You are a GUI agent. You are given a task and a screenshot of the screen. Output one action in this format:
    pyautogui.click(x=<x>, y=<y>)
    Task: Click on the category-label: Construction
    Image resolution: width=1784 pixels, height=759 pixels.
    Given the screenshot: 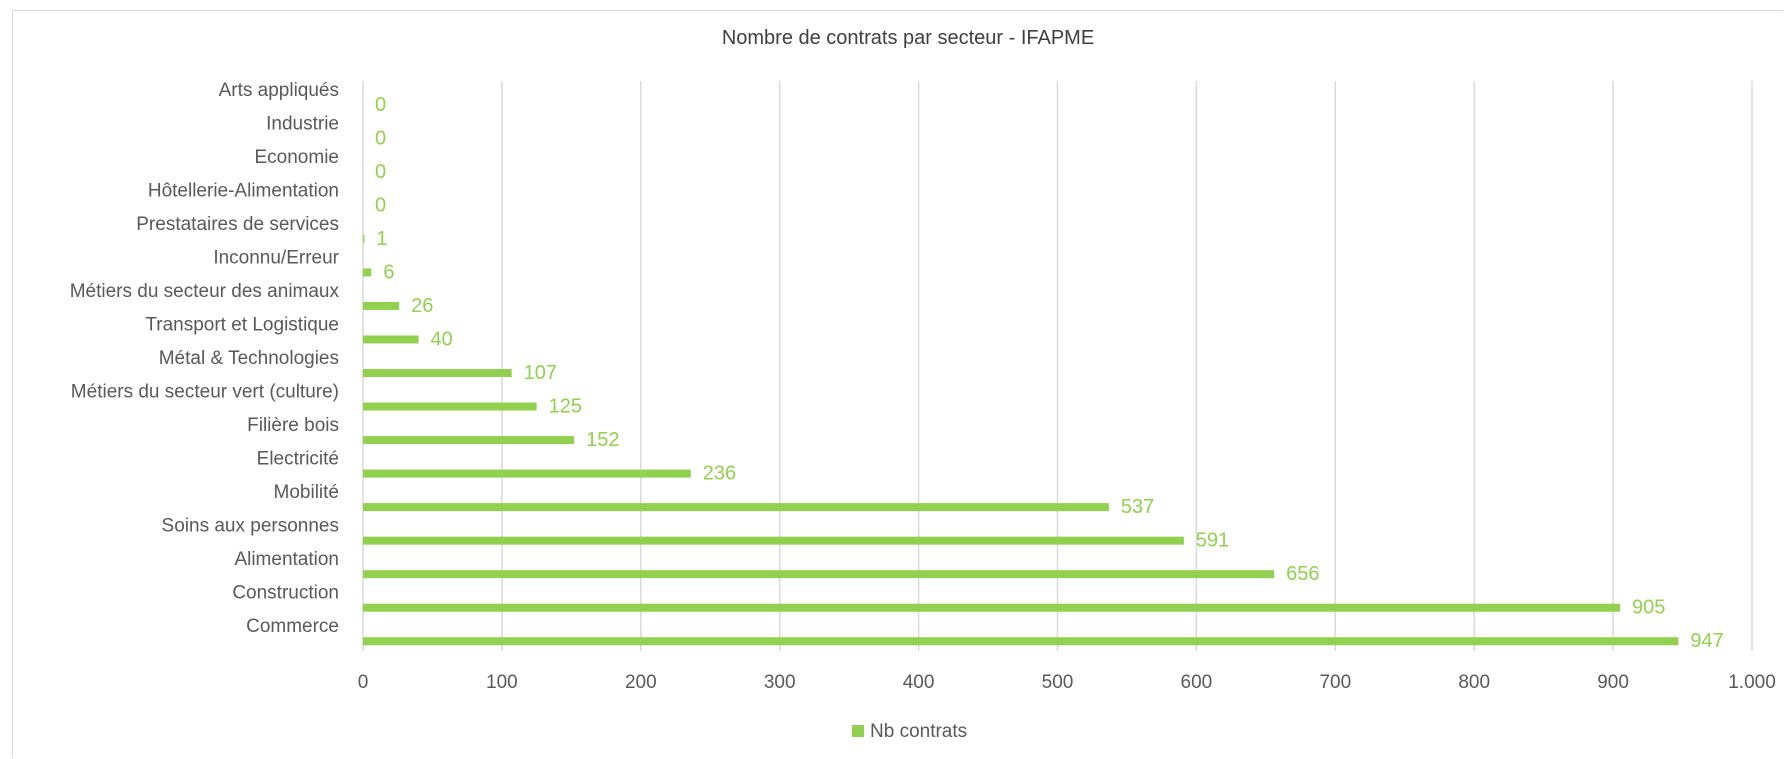 What is the action you would take?
    pyautogui.click(x=285, y=593)
    